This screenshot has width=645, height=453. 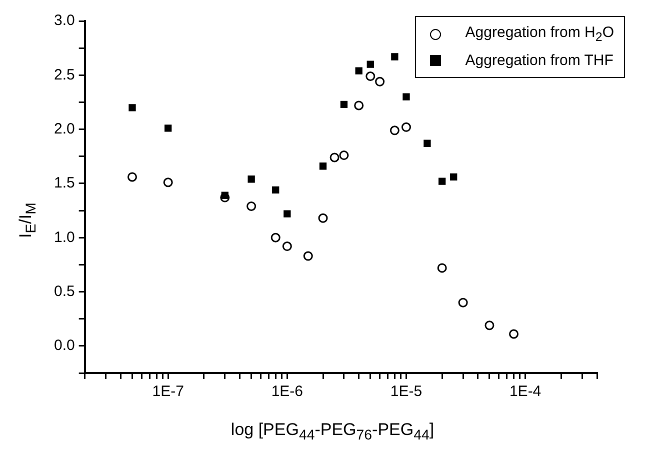 What do you see at coordinates (64, 183) in the screenshot?
I see `y-tick-label: 1.5` at bounding box center [64, 183].